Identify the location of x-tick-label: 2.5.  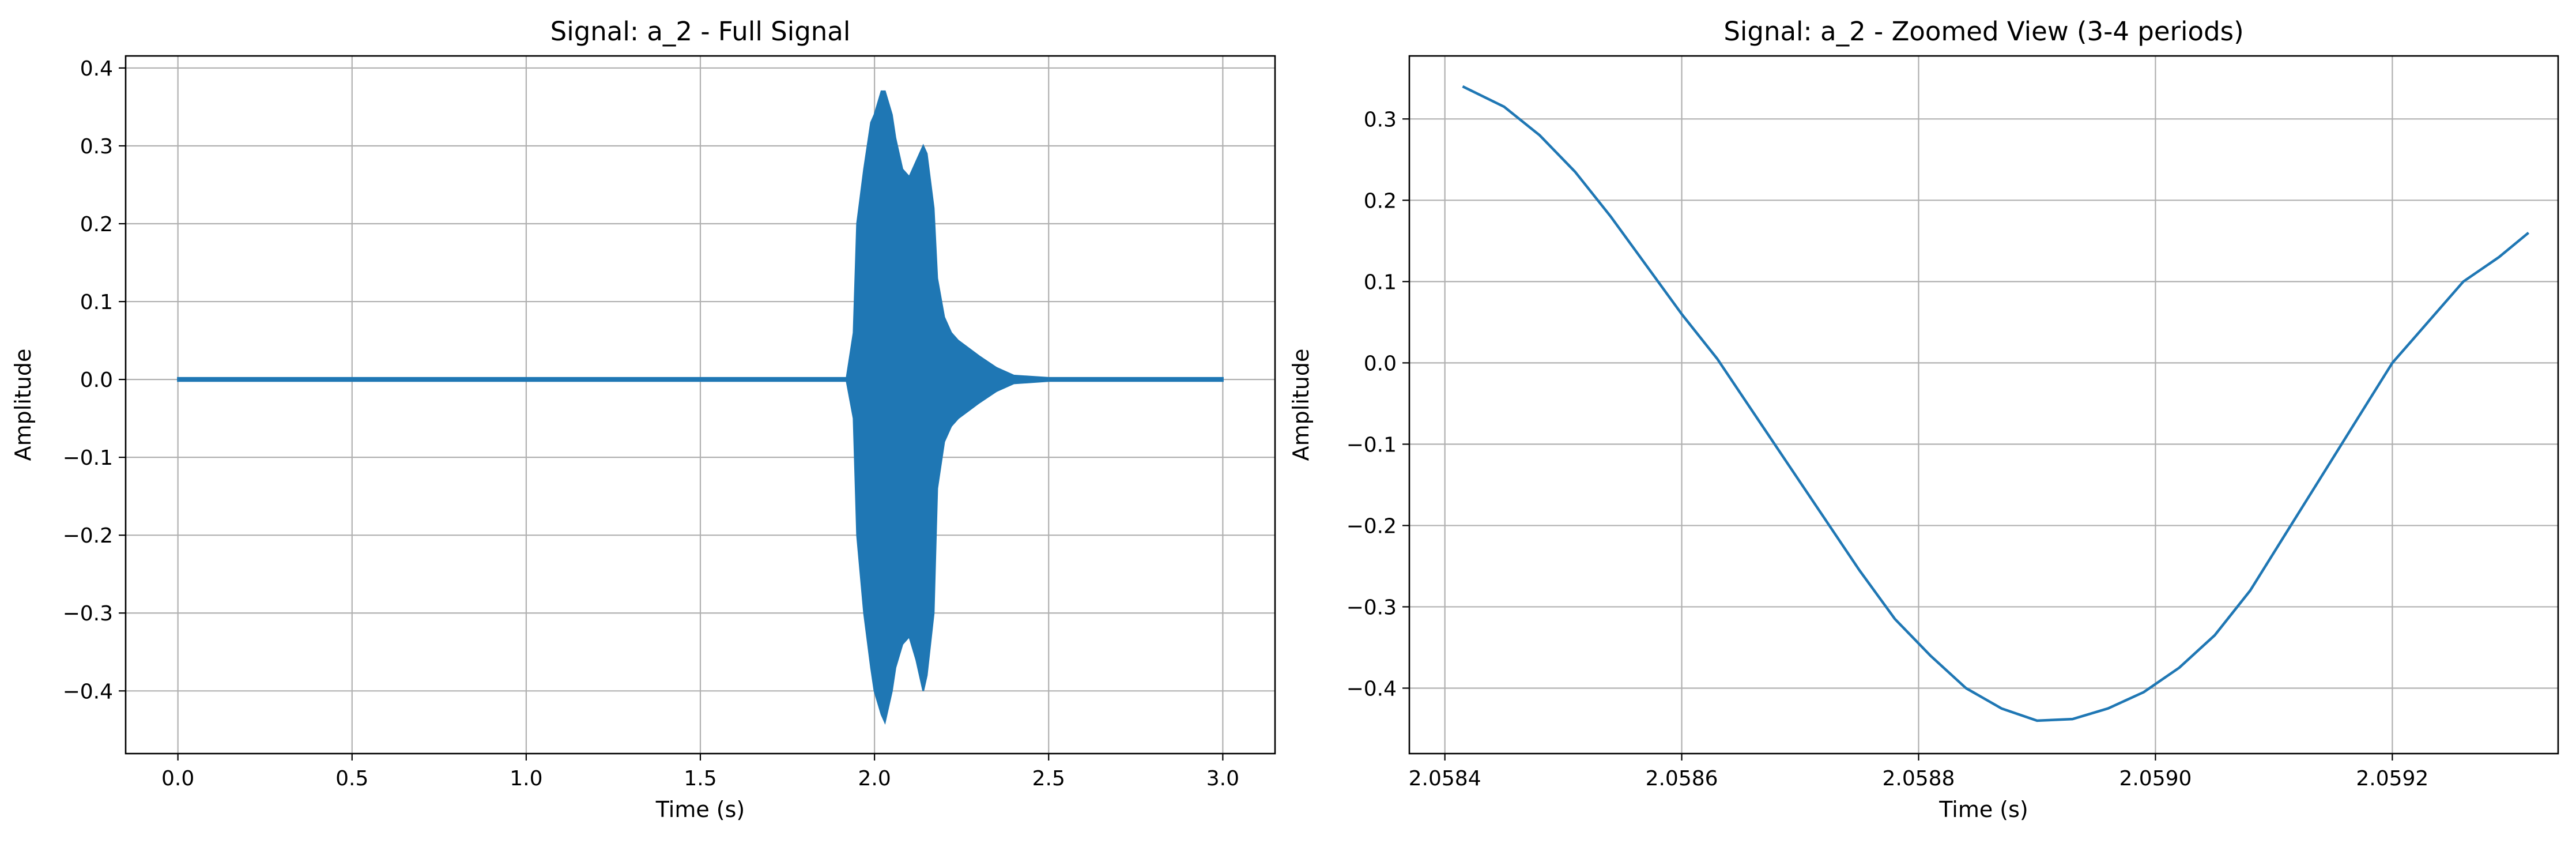
(1048, 778).